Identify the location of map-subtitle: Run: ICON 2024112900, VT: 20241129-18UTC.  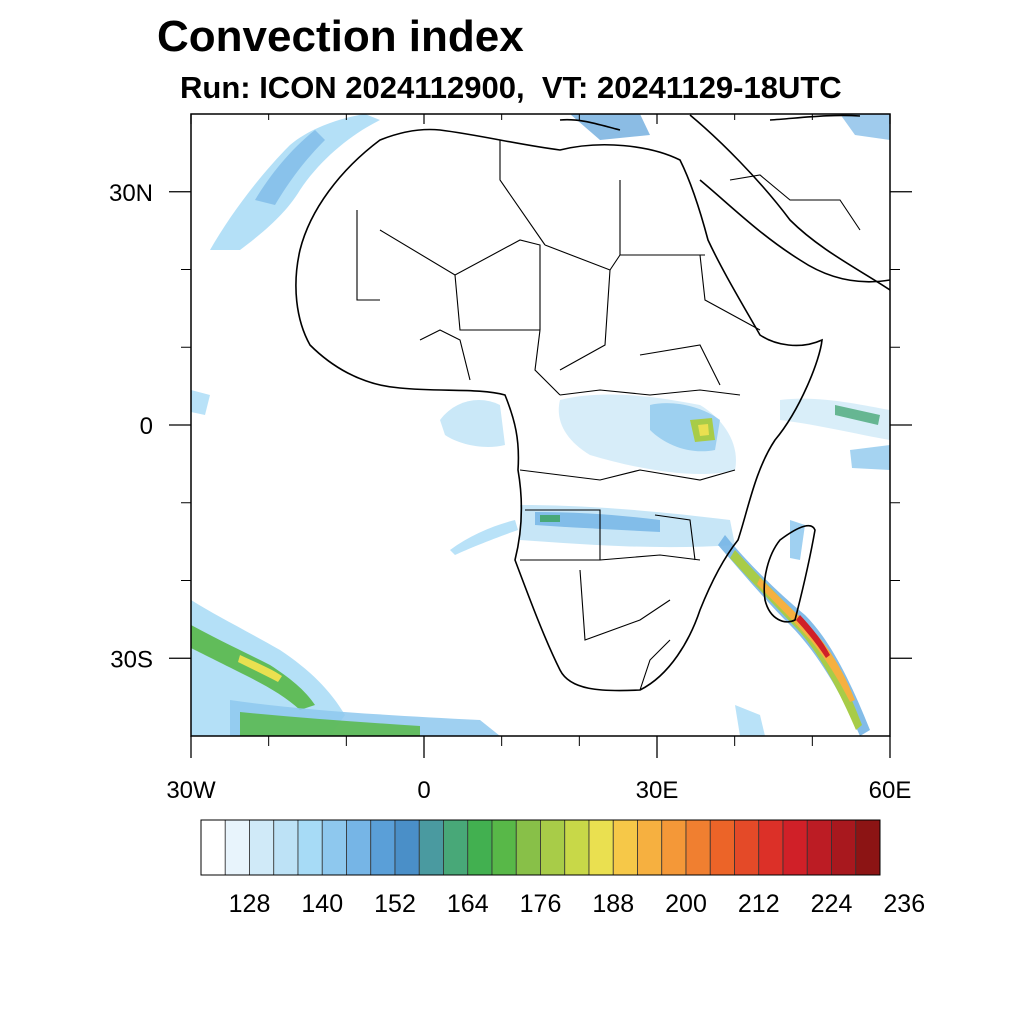
(511, 87).